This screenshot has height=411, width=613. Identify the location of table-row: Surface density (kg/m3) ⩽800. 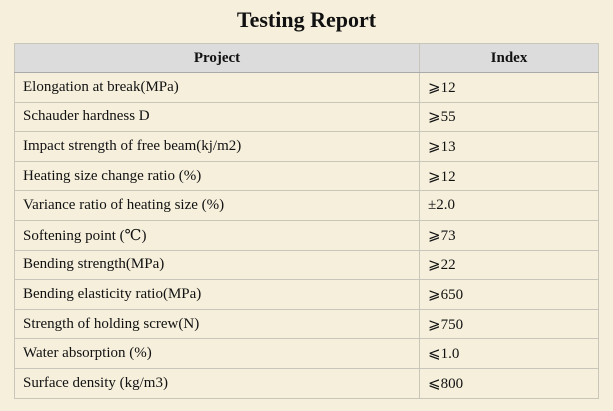
(306, 383).